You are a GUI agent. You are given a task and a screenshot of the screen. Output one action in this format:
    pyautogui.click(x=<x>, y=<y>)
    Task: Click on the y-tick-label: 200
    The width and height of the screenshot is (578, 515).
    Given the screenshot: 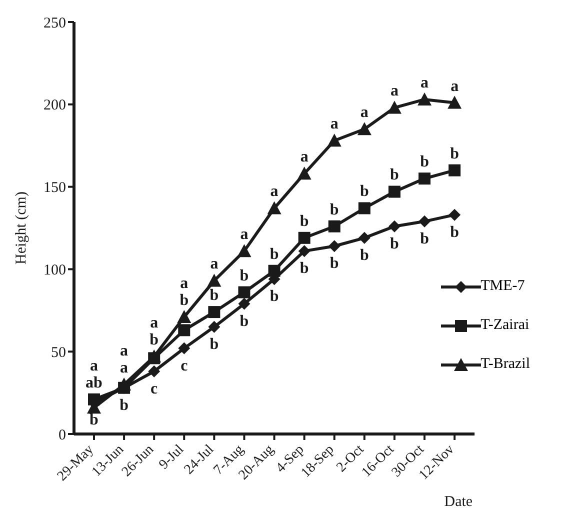 What is the action you would take?
    pyautogui.click(x=55, y=106)
    